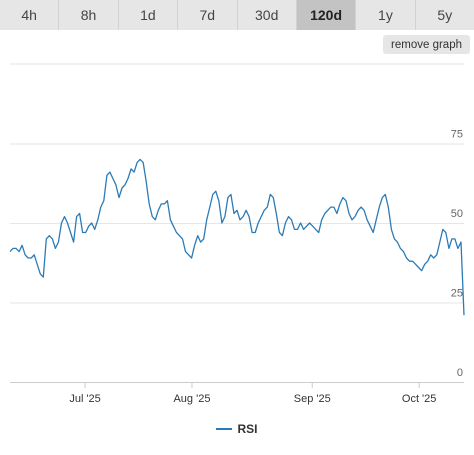 This screenshot has width=474, height=455. I want to click on legend: RSI, so click(237, 429).